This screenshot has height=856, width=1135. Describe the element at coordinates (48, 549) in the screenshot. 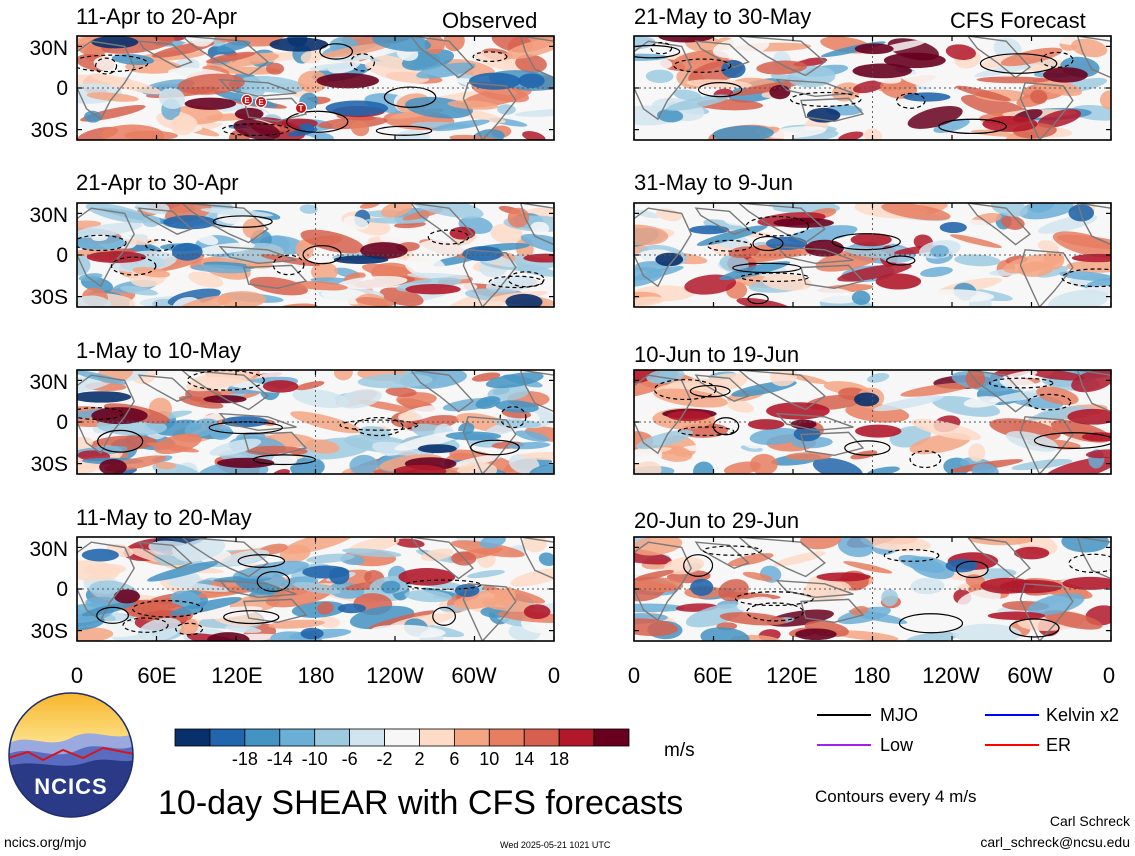

I see `ylabel-p4-30n: 30N` at that location.